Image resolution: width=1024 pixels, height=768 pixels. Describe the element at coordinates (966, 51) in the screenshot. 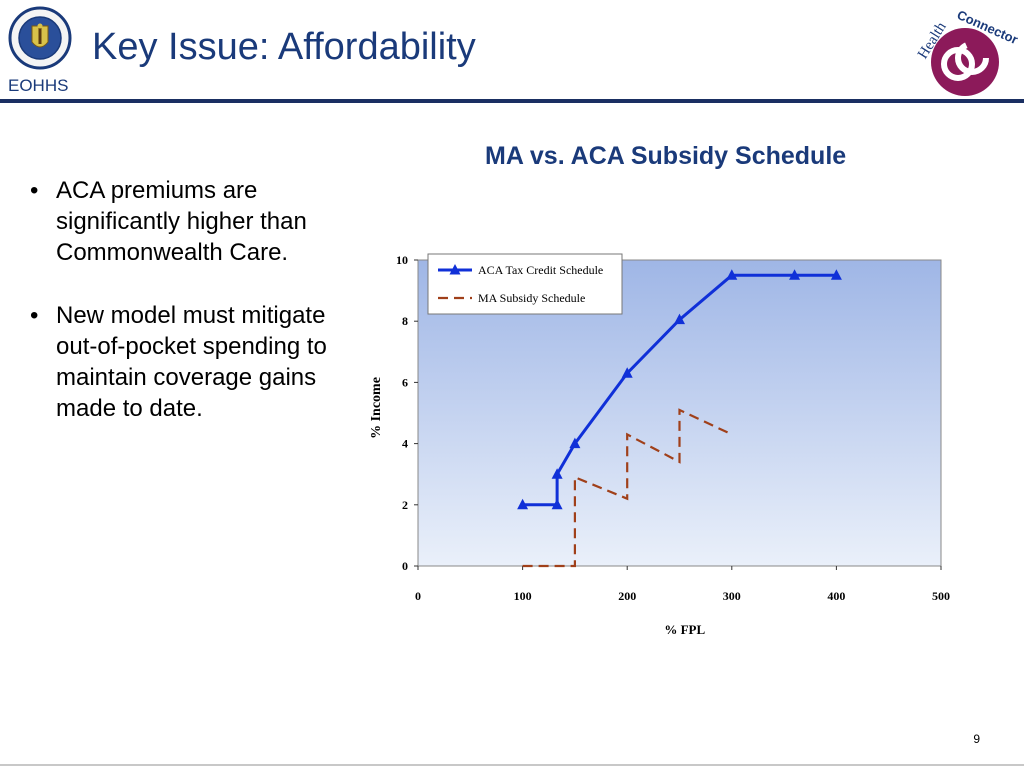

I see `health-connector-logo-icon: Health Connector` at that location.